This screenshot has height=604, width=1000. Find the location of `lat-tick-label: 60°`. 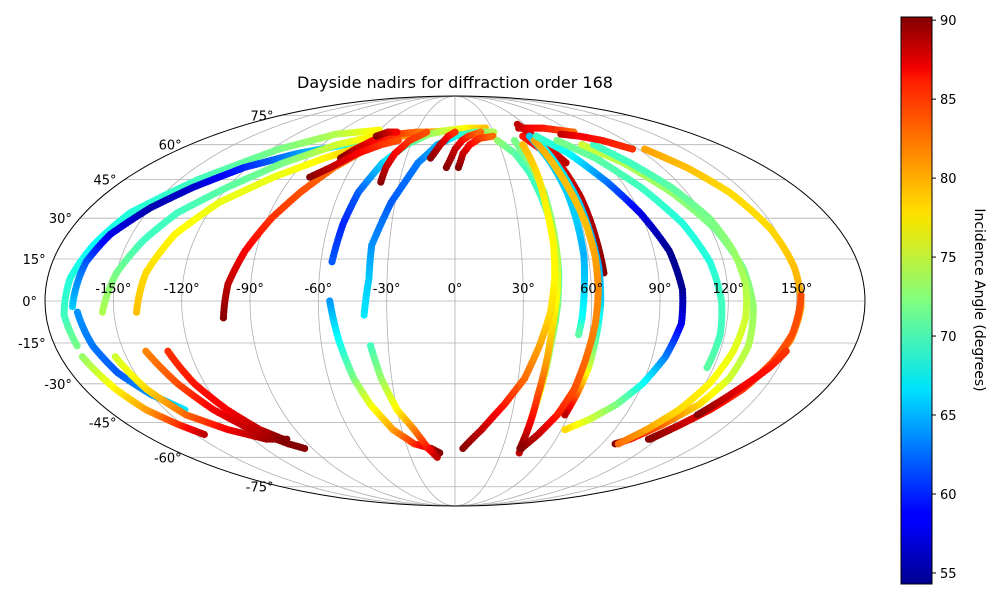

lat-tick-label: 60° is located at coordinates (170, 146).